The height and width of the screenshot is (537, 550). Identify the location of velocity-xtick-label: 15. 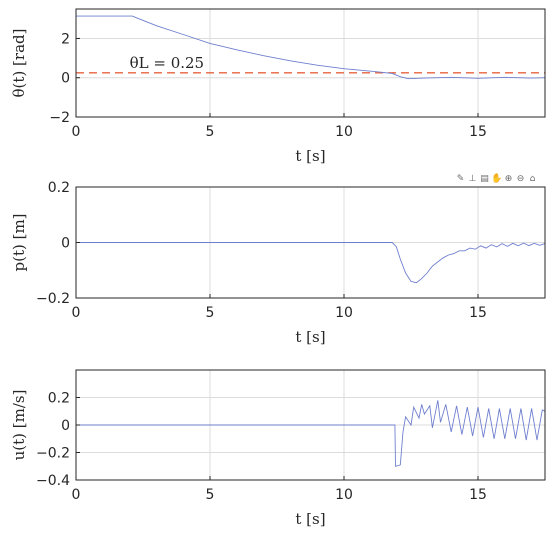
(478, 495).